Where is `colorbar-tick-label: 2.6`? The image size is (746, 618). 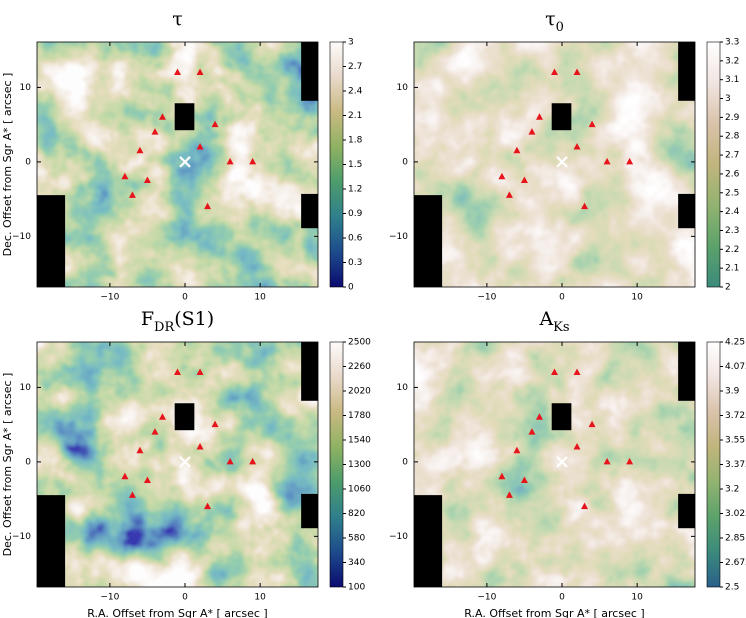 colorbar-tick-label: 2.6 is located at coordinates (732, 174).